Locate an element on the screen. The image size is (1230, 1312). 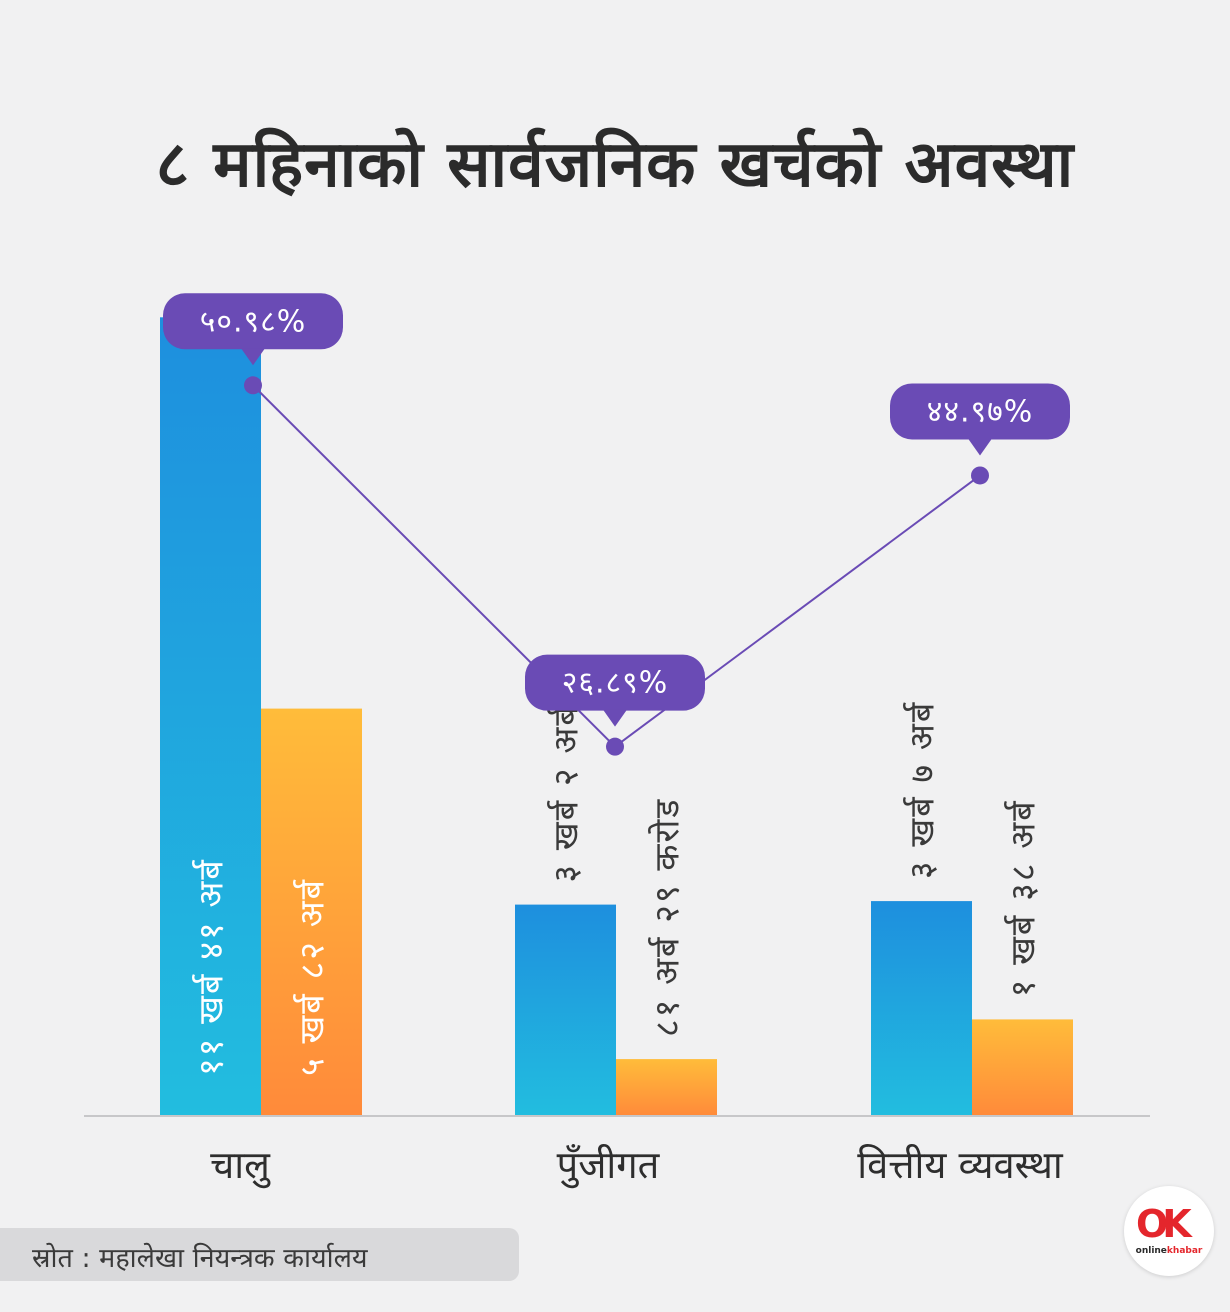
onlinekhabar-logo: OK onlinekhabar is located at coordinates (1169, 1231).